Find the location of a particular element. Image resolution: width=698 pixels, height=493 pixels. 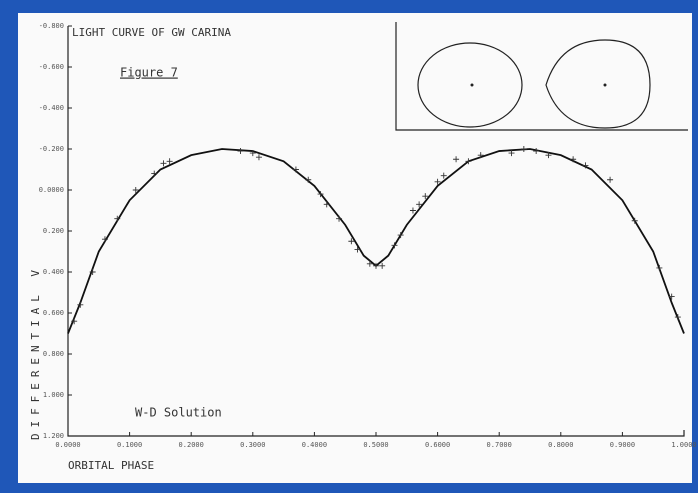

x-tick-label: 1.0000 is located at coordinates (683, 445).